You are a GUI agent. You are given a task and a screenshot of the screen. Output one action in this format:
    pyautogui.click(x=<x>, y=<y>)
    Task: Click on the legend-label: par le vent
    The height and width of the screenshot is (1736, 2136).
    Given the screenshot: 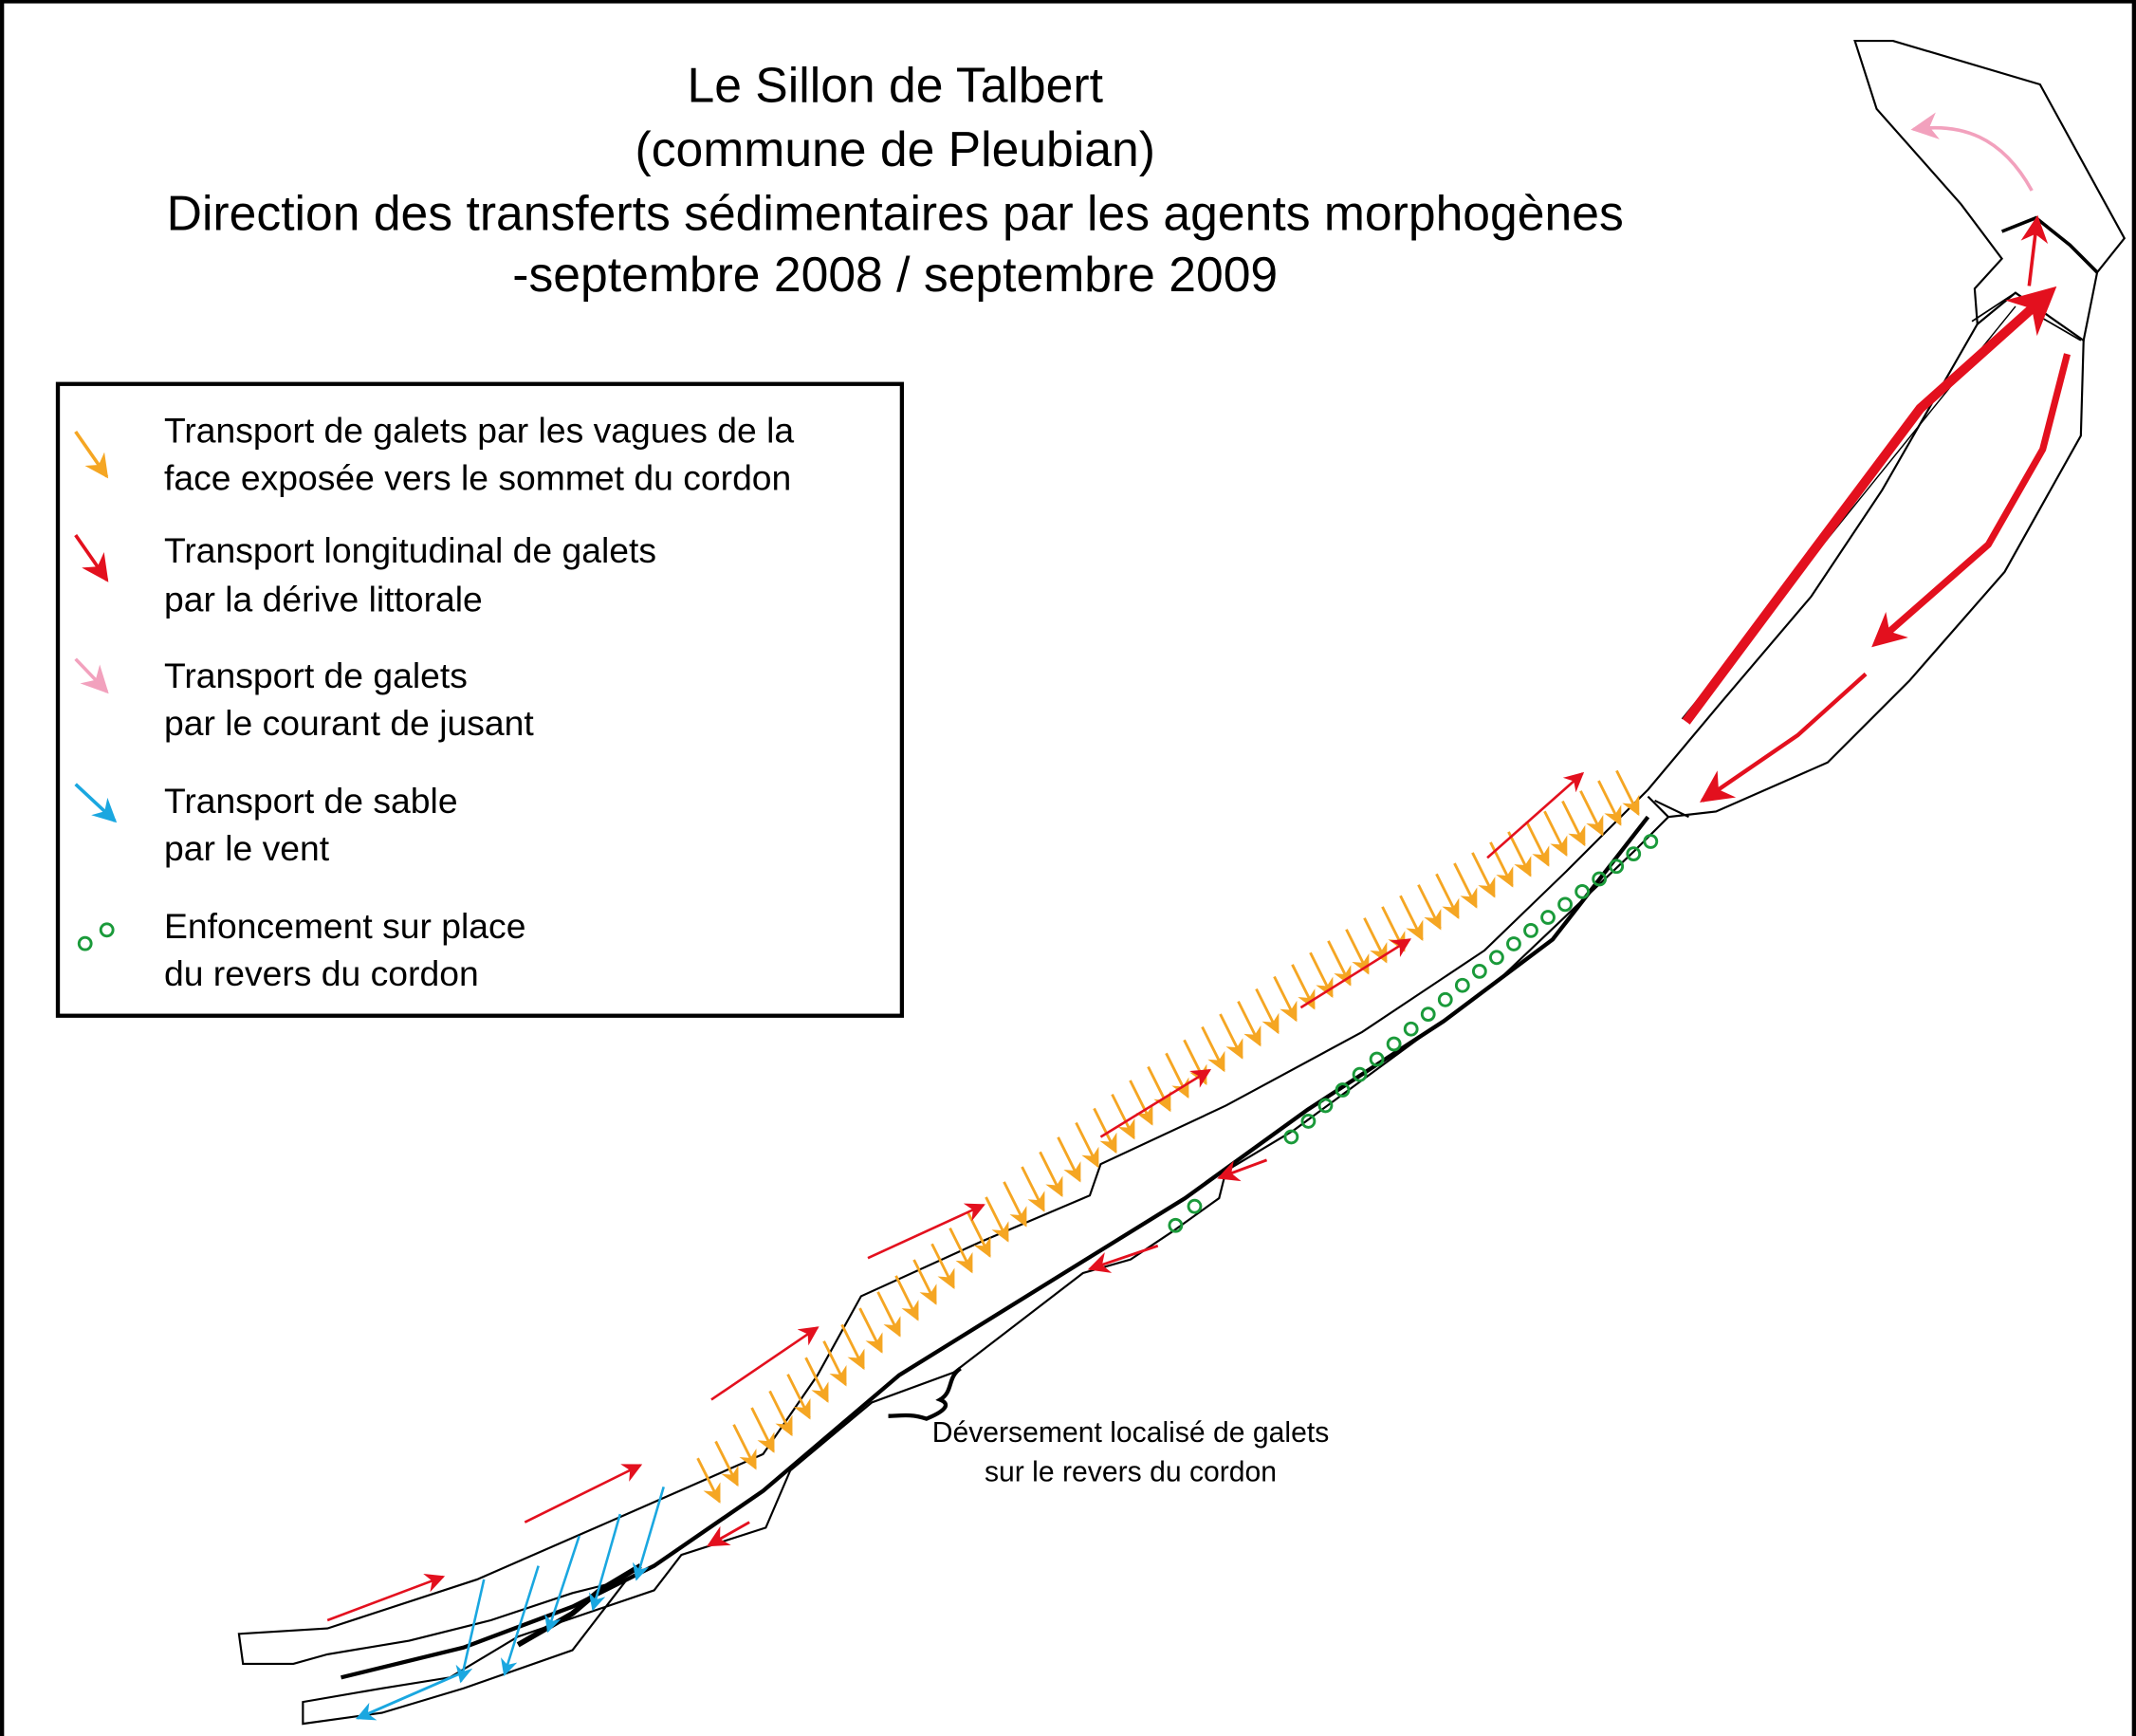 What is the action you would take?
    pyautogui.click(x=247, y=848)
    